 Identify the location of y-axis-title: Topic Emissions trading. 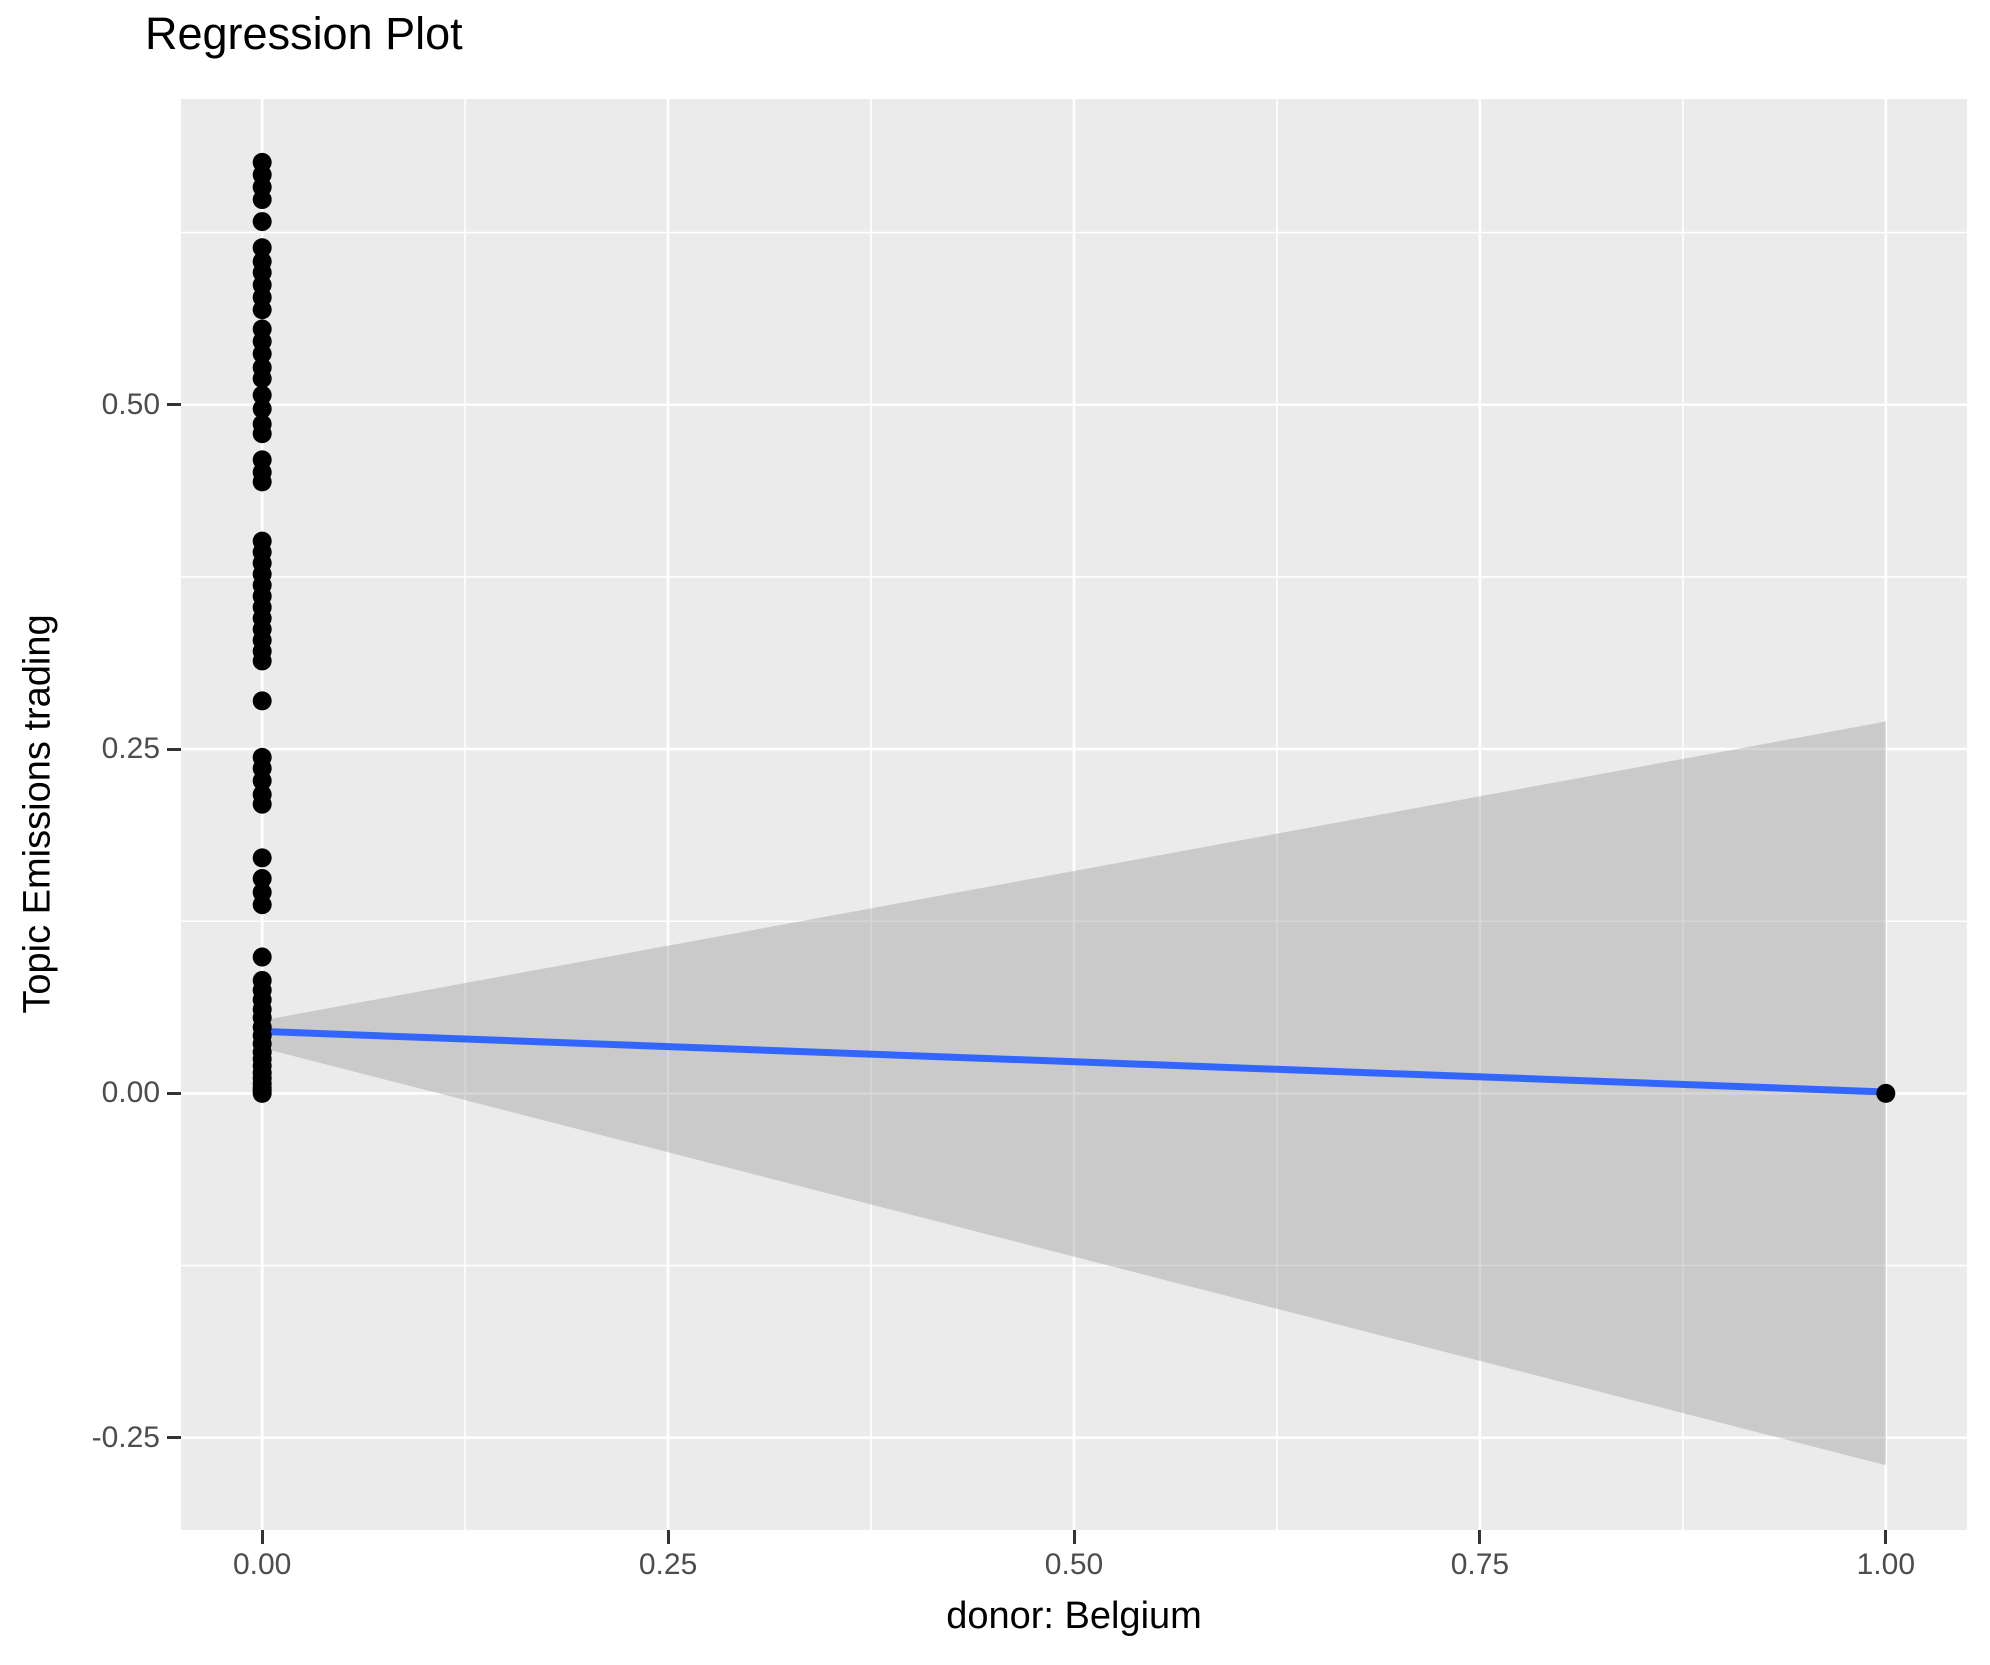
(37, 814).